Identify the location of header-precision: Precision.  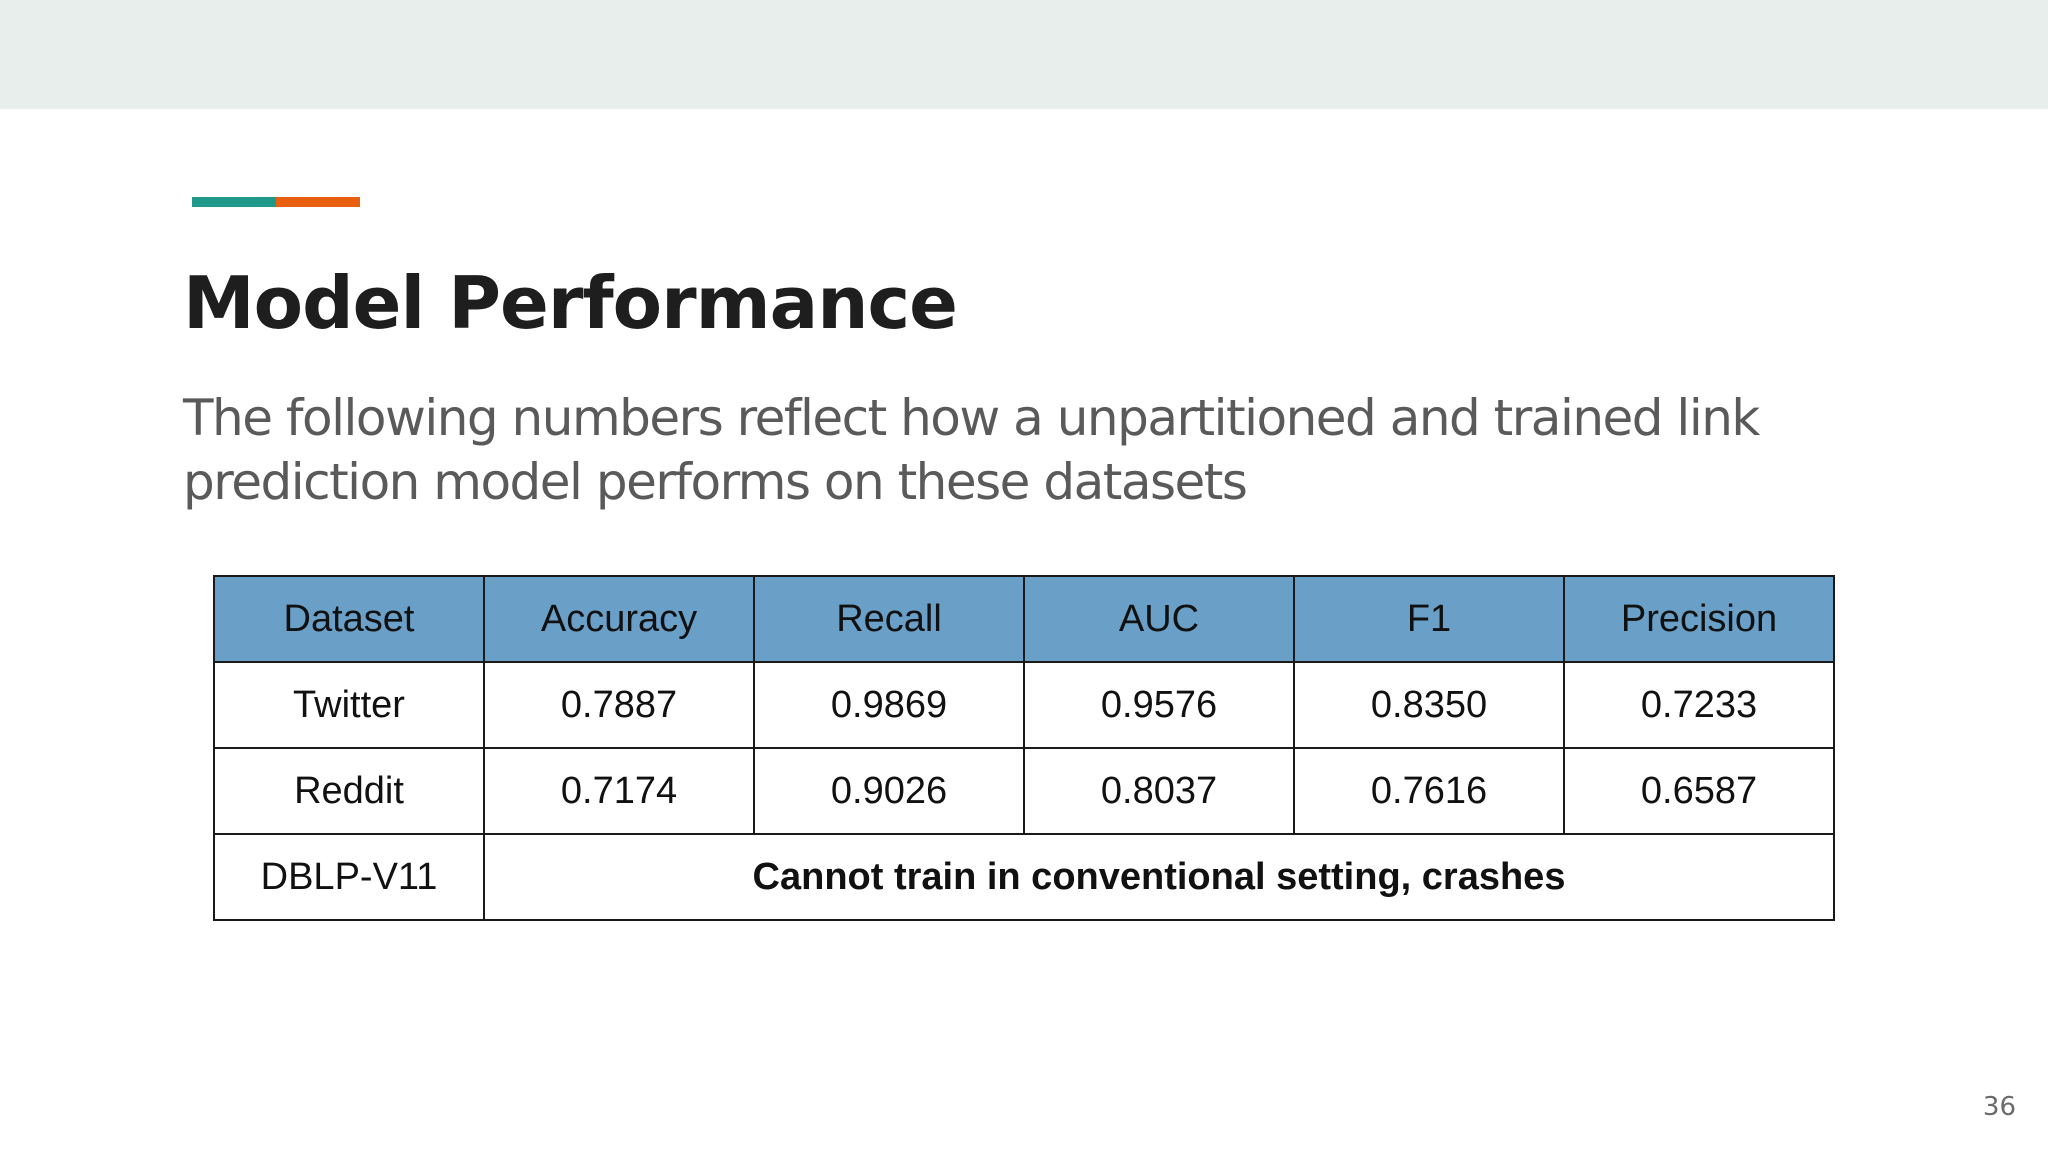
(1699, 619).